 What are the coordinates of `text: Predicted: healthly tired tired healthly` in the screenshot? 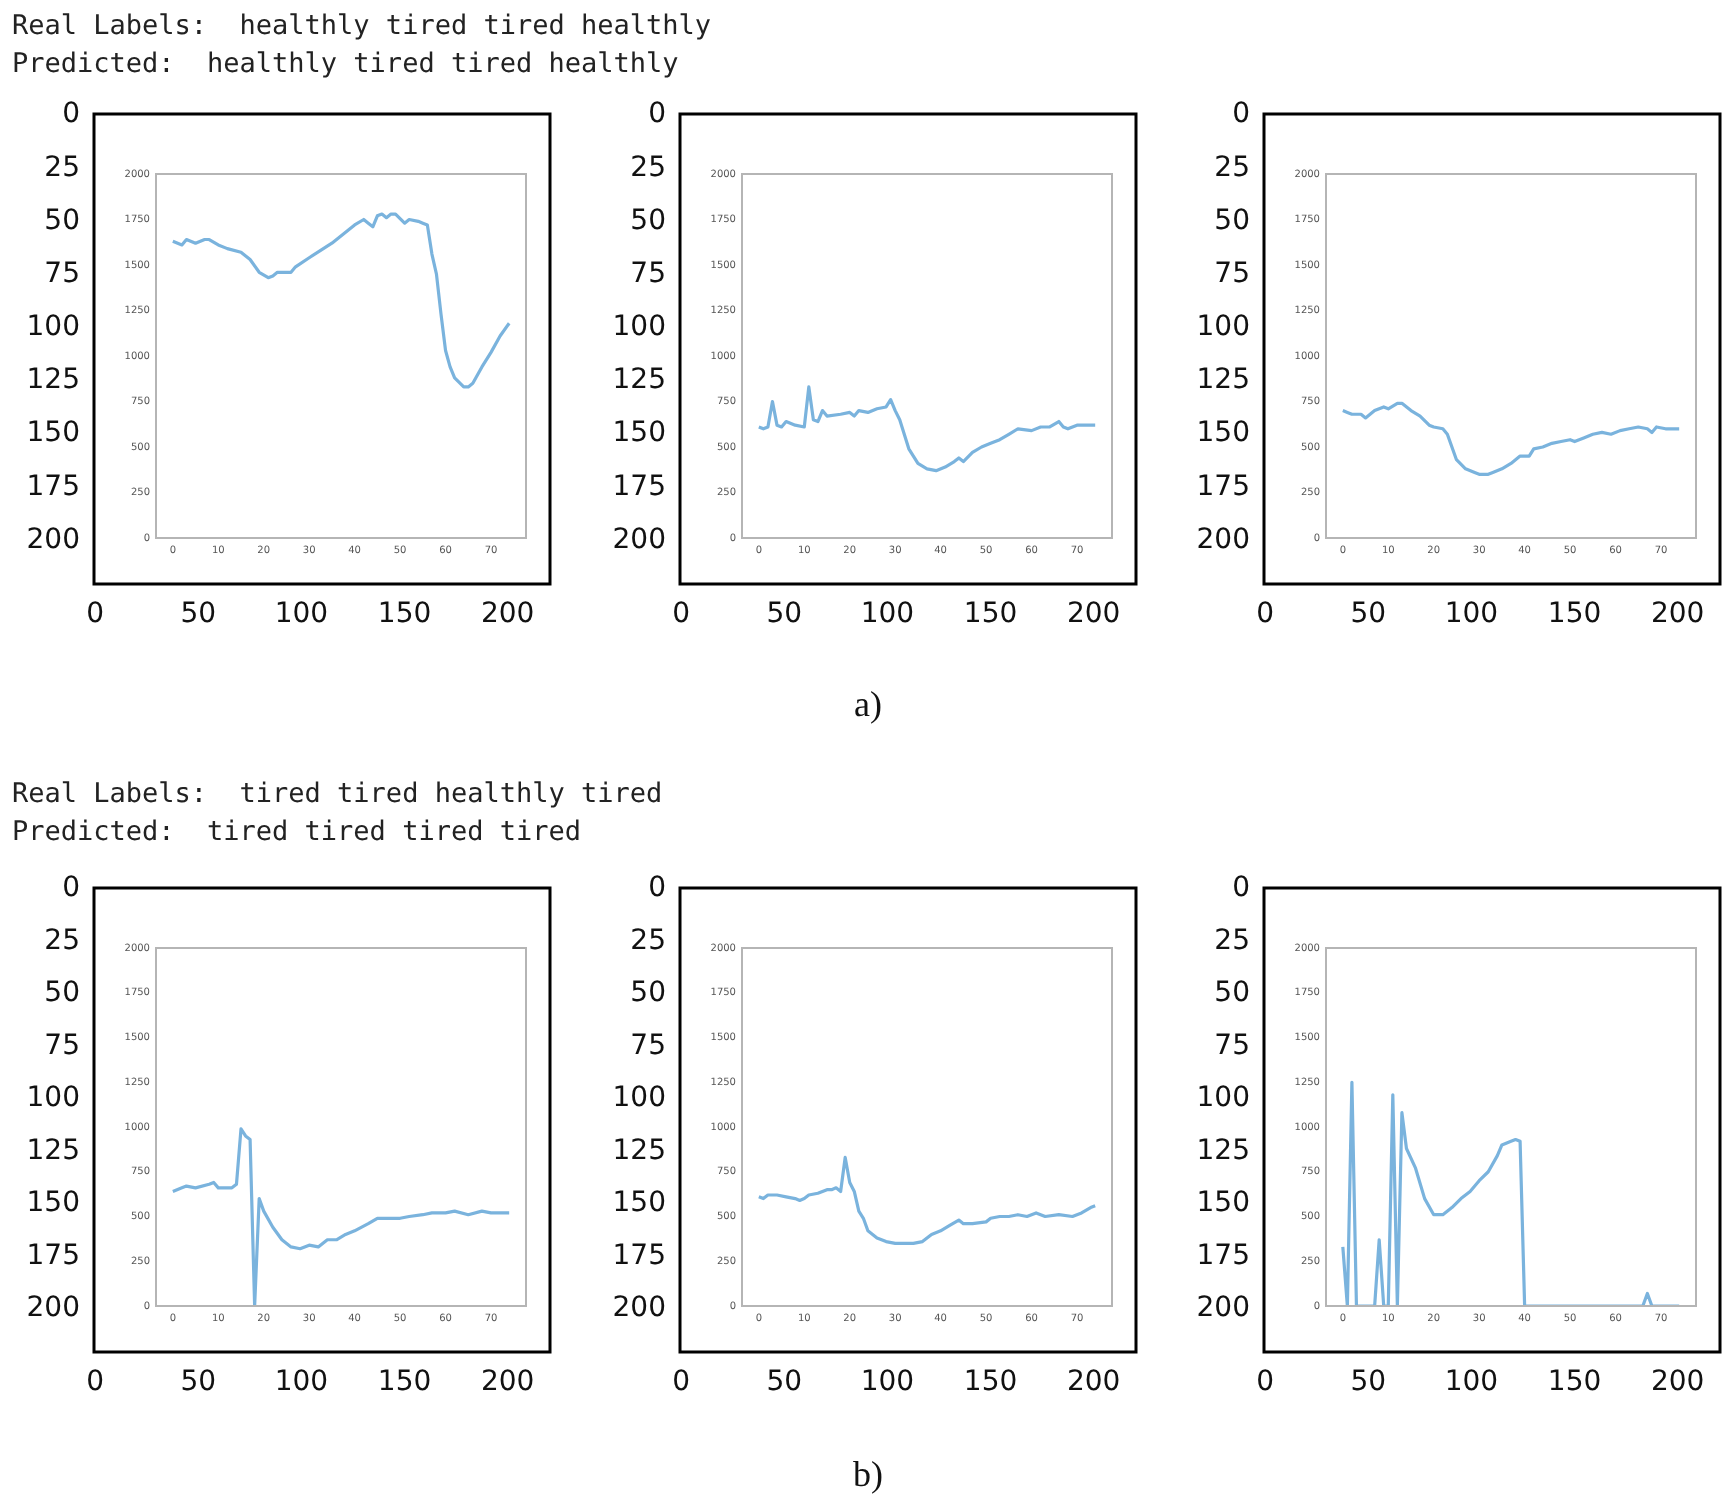 It's located at (345, 64).